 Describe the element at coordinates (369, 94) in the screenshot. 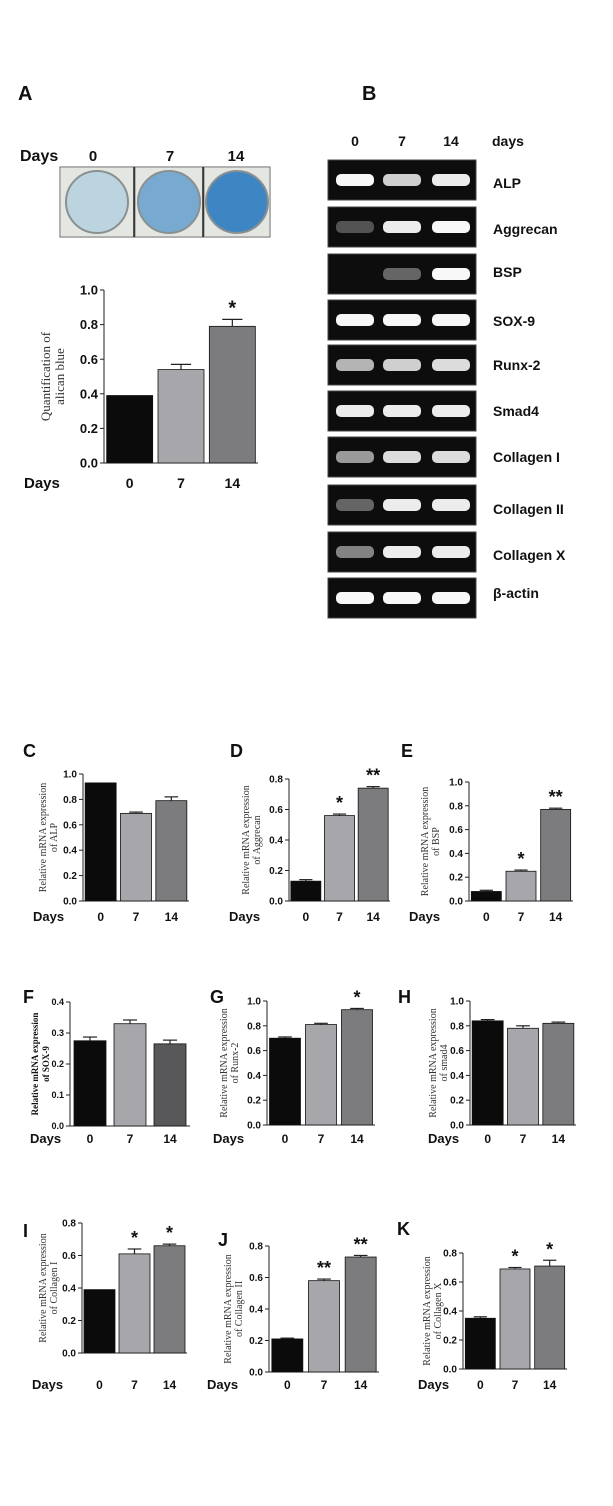

I see `panel-label-b: B` at that location.